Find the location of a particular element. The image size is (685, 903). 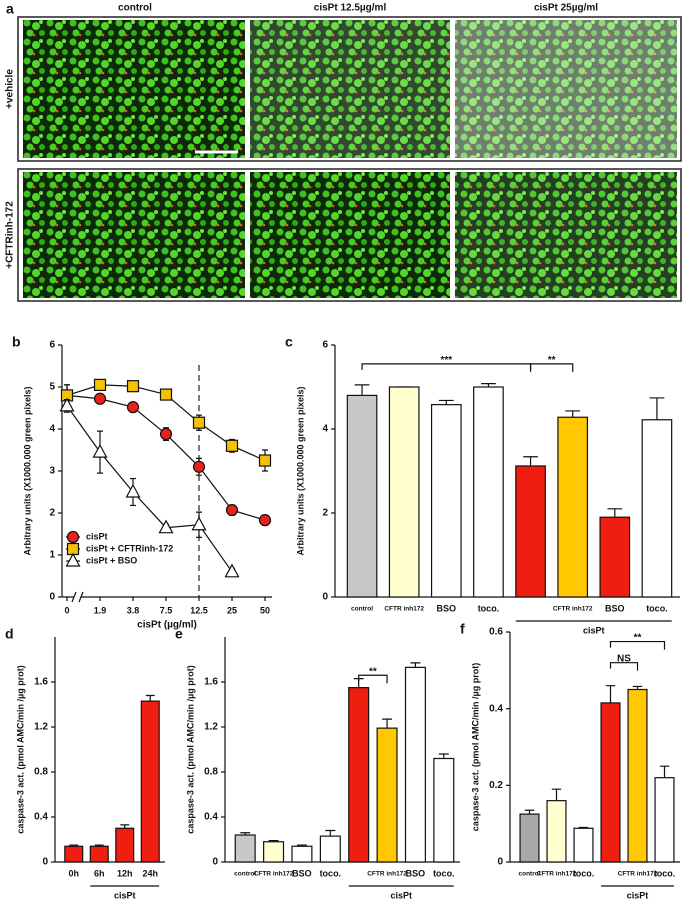

x-tick-label: 12h is located at coordinates (125, 873).